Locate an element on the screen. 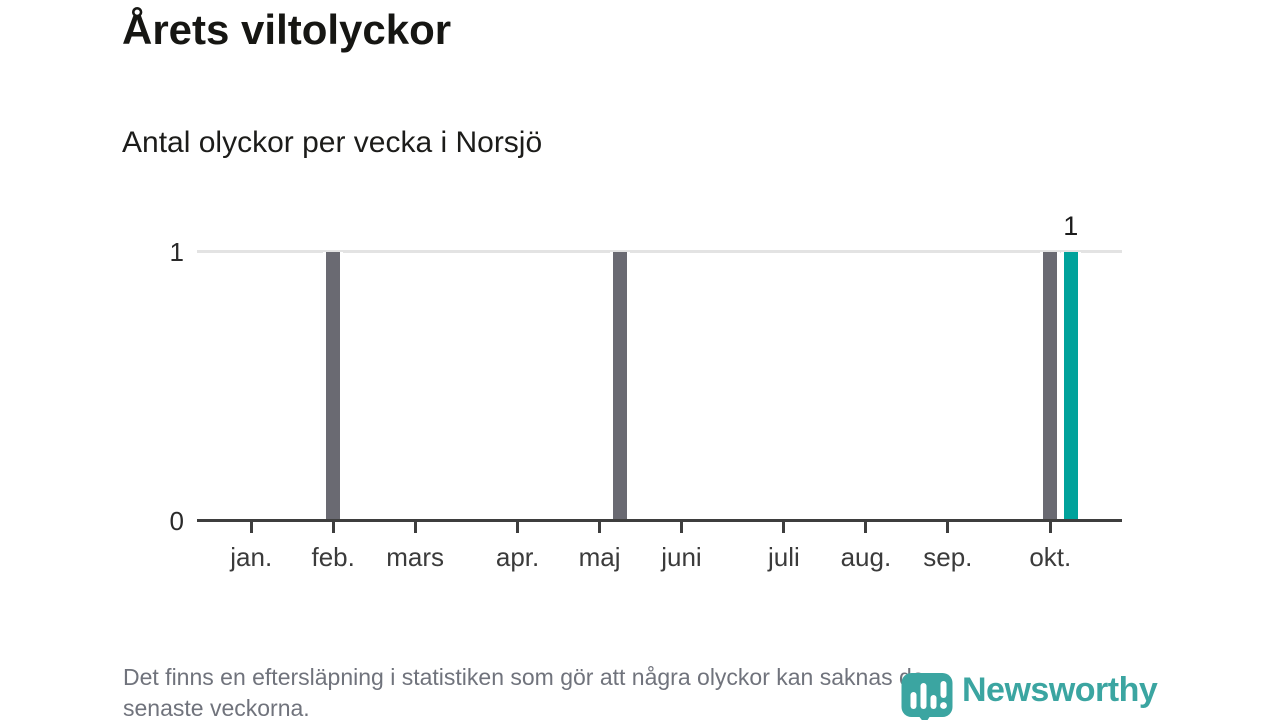  x-axis-month-label: mars is located at coordinates (415, 557).